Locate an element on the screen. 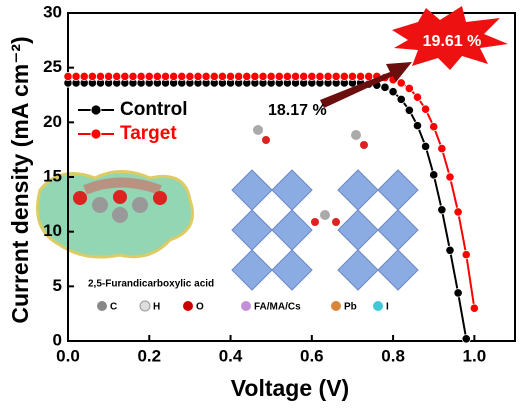  y-tick-label: 30 is located at coordinates (52, 11).